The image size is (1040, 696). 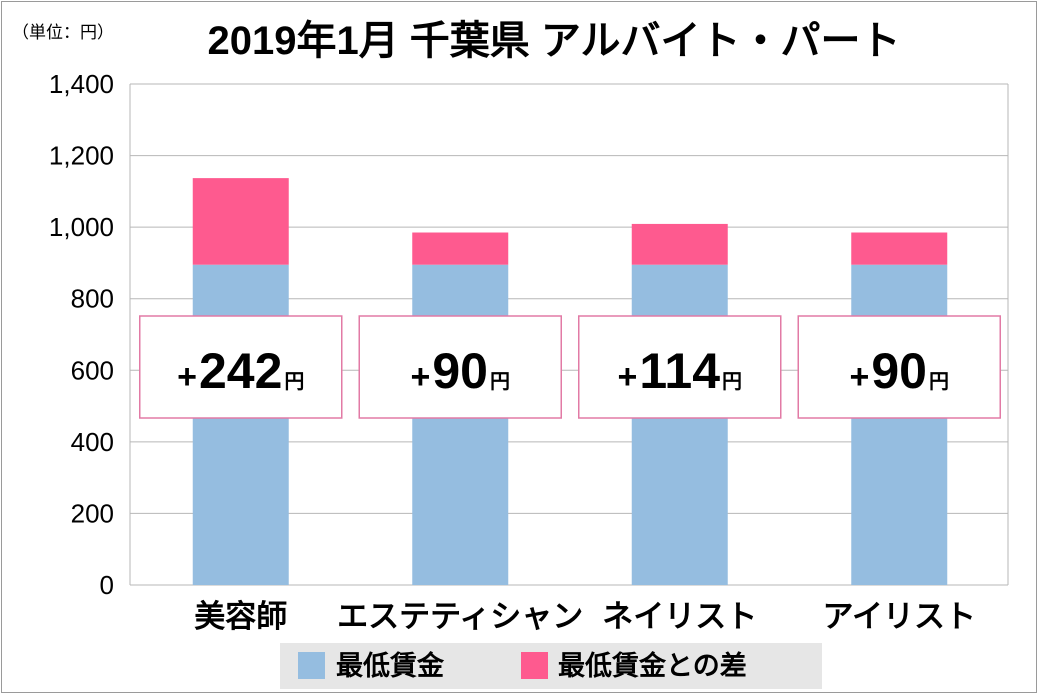 What do you see at coordinates (92, 513) in the screenshot?
I see `y-tick-label: 200` at bounding box center [92, 513].